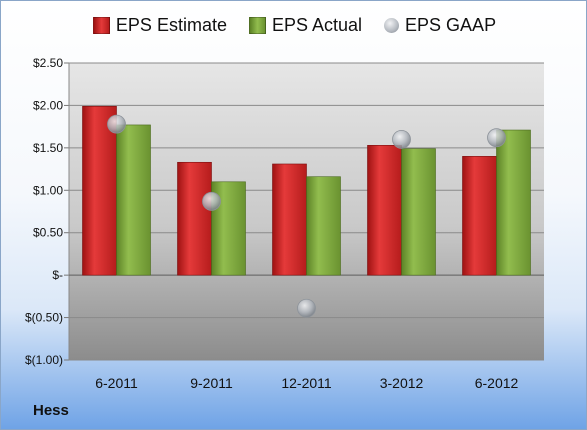  Describe the element at coordinates (392, 25) in the screenshot. I see `legend-swatch-gaap` at that location.